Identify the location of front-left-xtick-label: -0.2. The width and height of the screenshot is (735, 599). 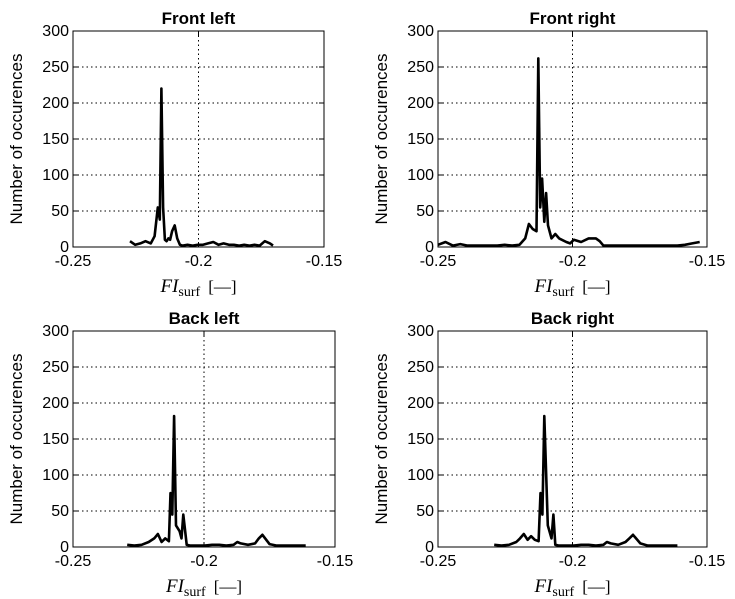
(199, 261).